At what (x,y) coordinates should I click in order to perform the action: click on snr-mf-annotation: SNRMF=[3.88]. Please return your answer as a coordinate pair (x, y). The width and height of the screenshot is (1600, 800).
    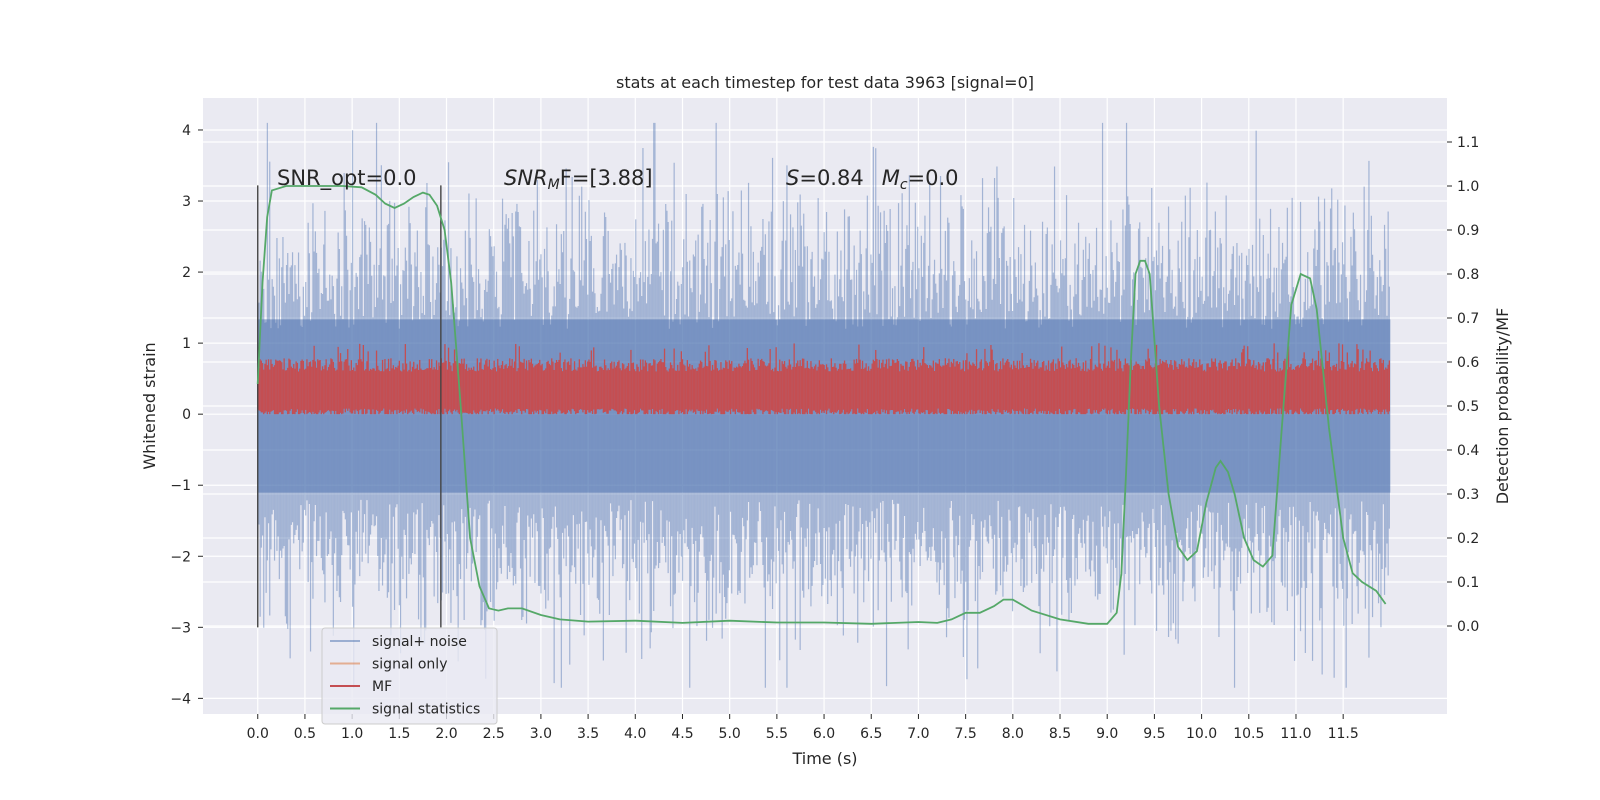
    Looking at the image, I should click on (578, 179).